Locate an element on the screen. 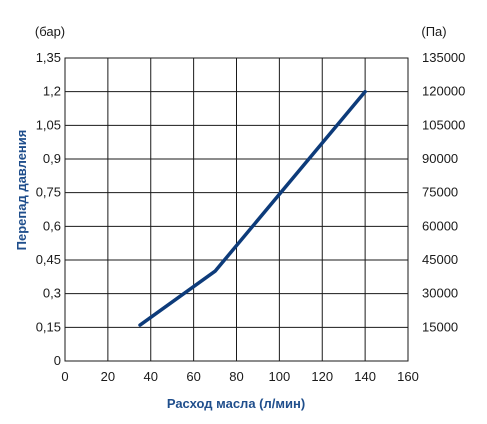 This screenshot has height=424, width=487. y-axis-title: Перепад давления is located at coordinates (21, 190).